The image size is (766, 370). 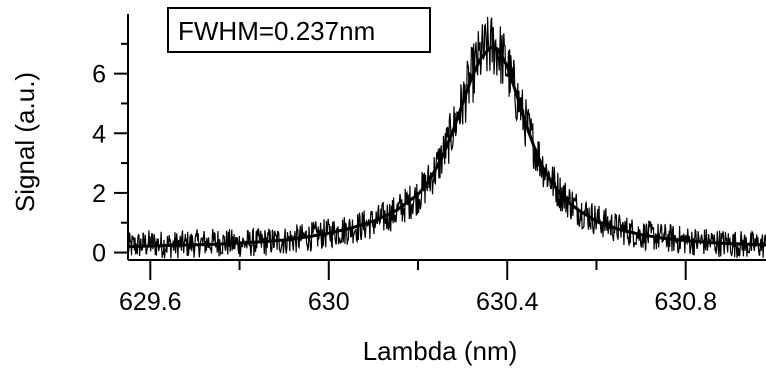 What do you see at coordinates (99, 134) in the screenshot?
I see `y-tick-label: 4` at bounding box center [99, 134].